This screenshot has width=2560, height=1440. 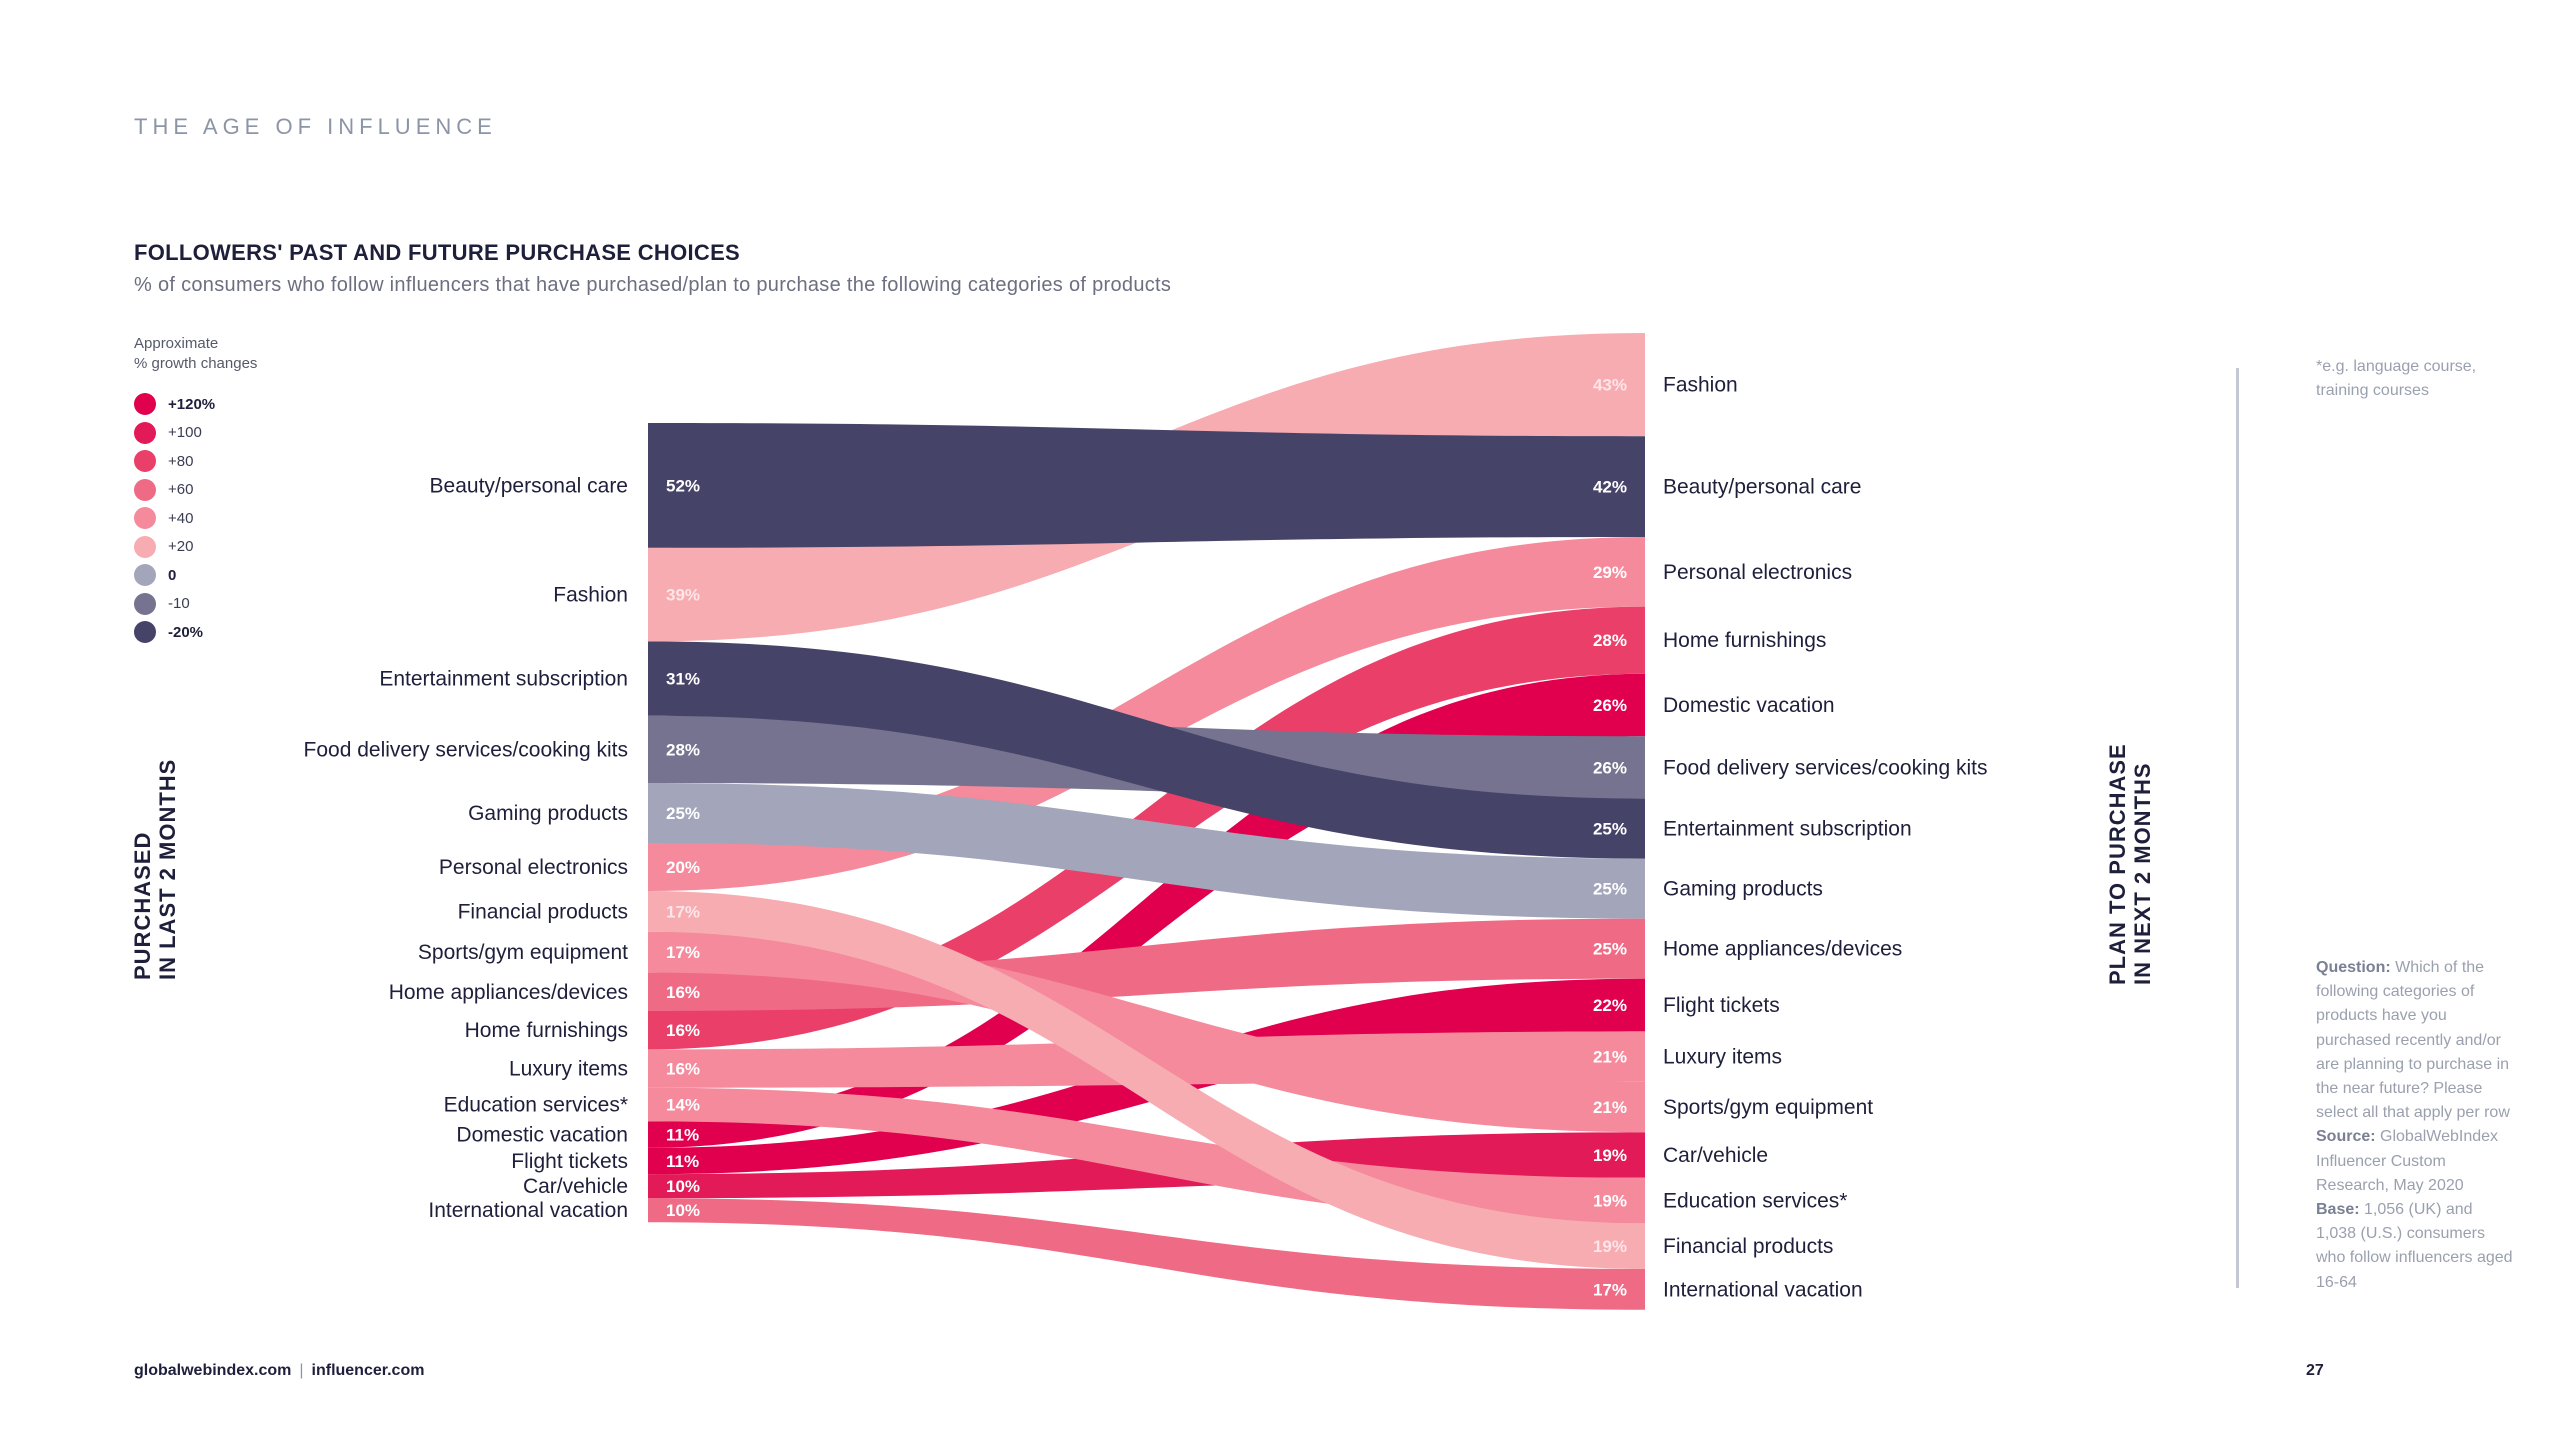 What do you see at coordinates (683, 679) in the screenshot?
I see `left-value-label: 31%` at bounding box center [683, 679].